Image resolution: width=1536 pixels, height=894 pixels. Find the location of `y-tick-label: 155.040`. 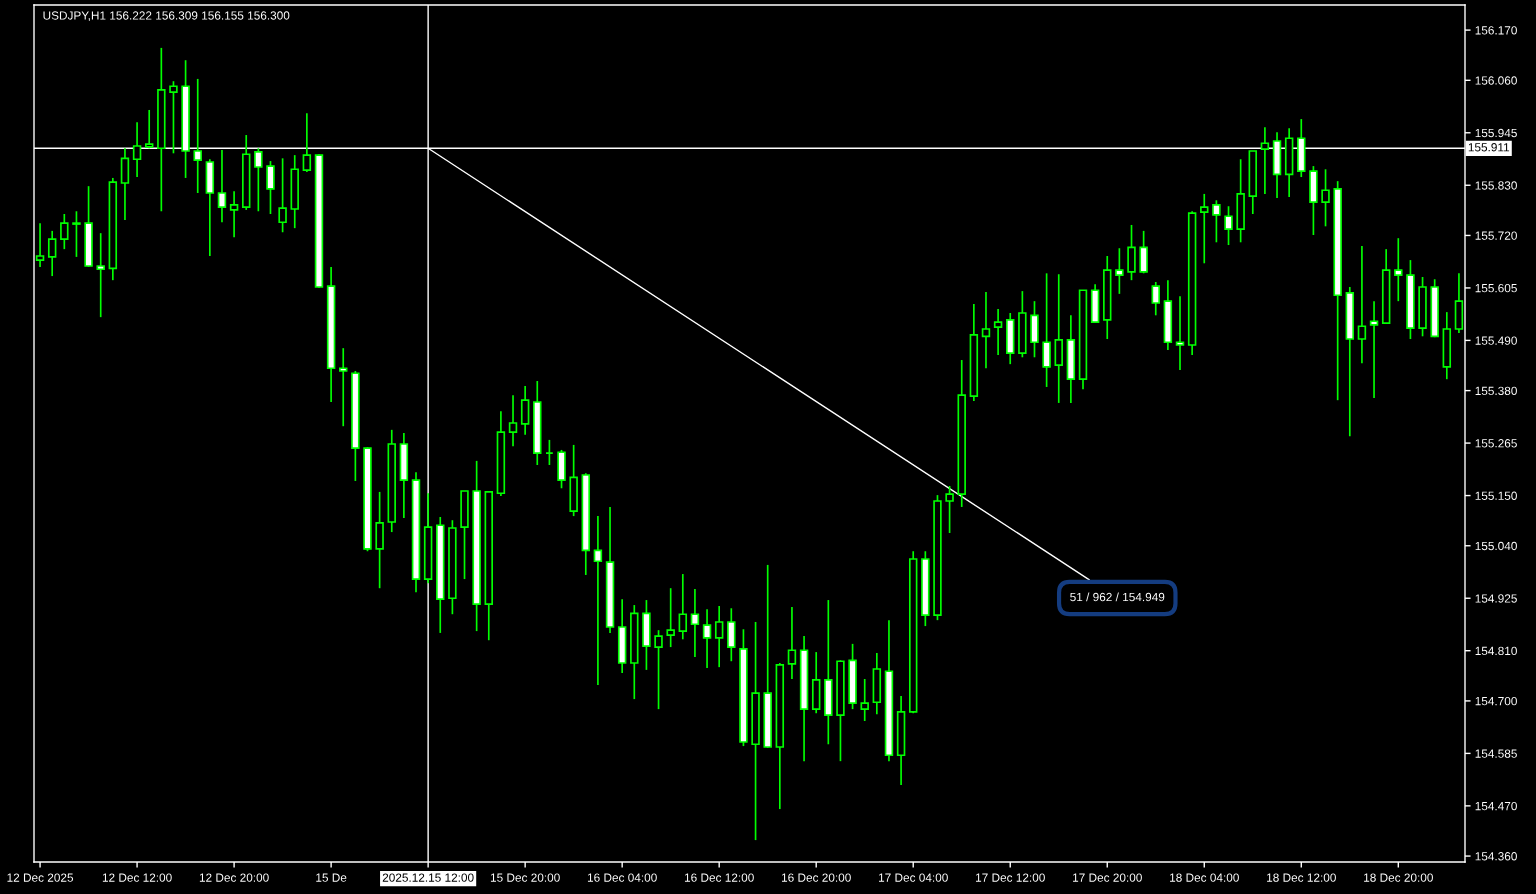

y-tick-label: 155.040 is located at coordinates (1496, 546).